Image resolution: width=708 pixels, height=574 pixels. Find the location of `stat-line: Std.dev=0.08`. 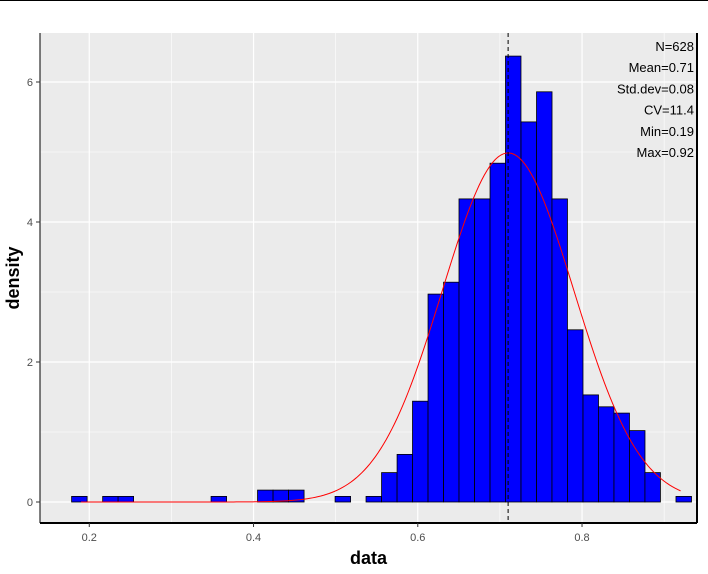

stat-line: Std.dev=0.08 is located at coordinates (655, 88).